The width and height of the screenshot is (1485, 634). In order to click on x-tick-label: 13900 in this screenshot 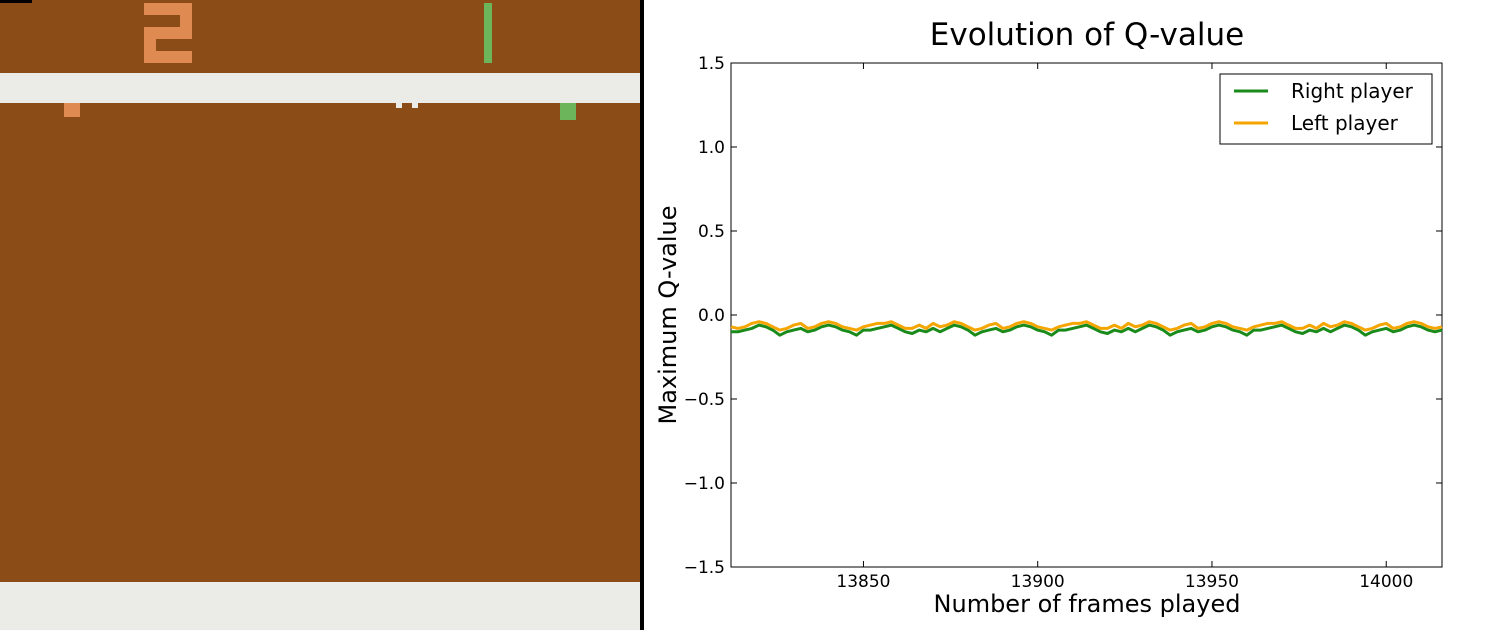, I will do `click(1038, 582)`.